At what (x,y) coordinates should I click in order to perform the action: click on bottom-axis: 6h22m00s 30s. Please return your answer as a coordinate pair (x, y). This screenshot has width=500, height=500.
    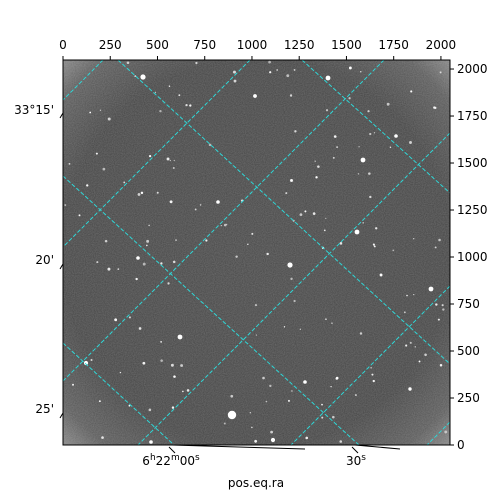
    Looking at the image, I should click on (271, 456).